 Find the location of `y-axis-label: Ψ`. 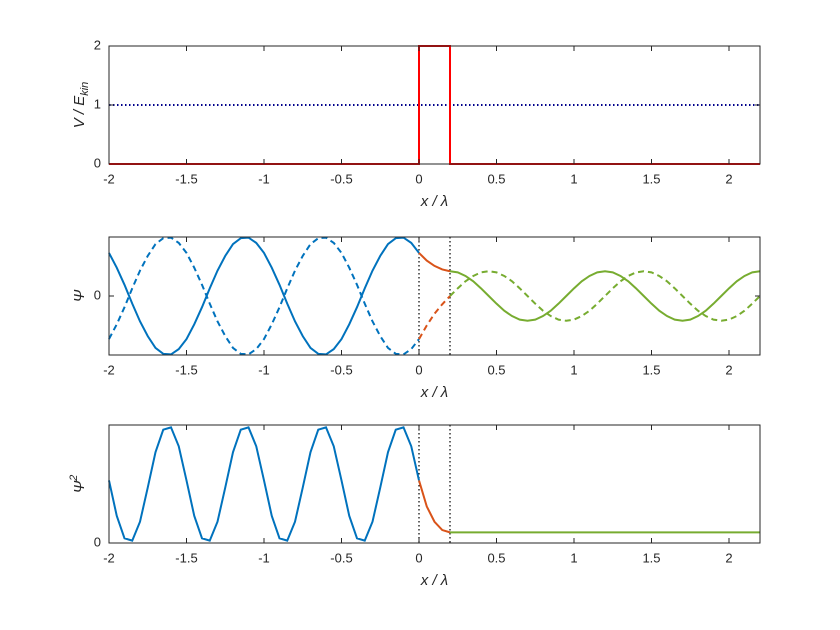

y-axis-label: Ψ is located at coordinates (79, 295).